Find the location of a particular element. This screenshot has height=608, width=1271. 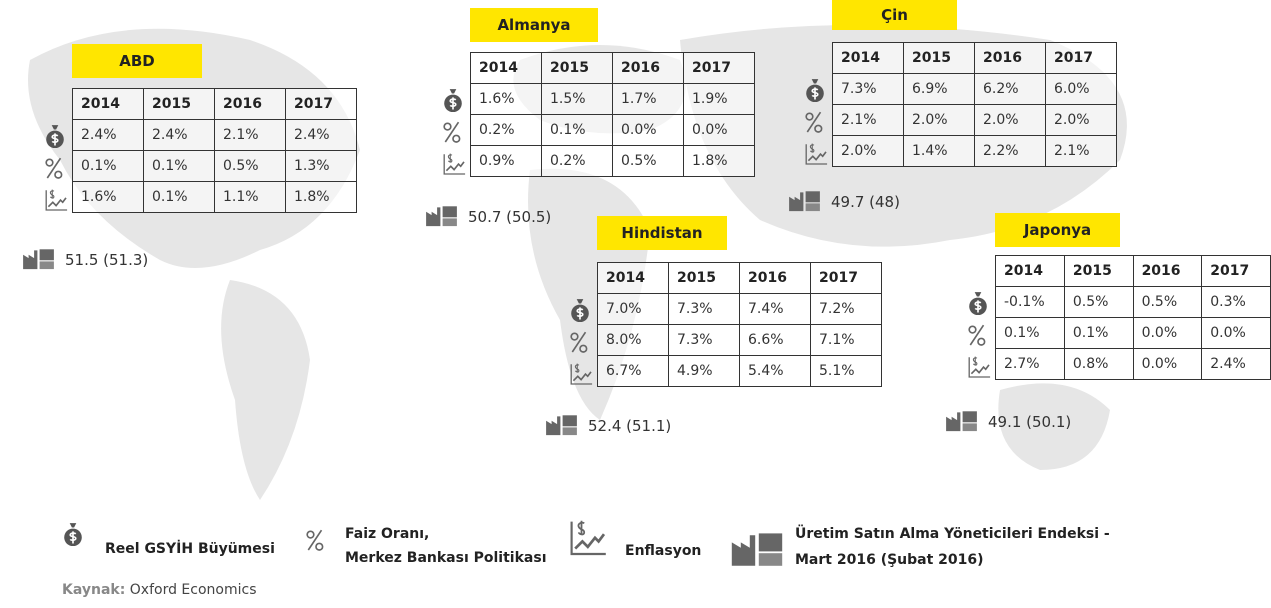

data-cell: 5.1% is located at coordinates (846, 371).